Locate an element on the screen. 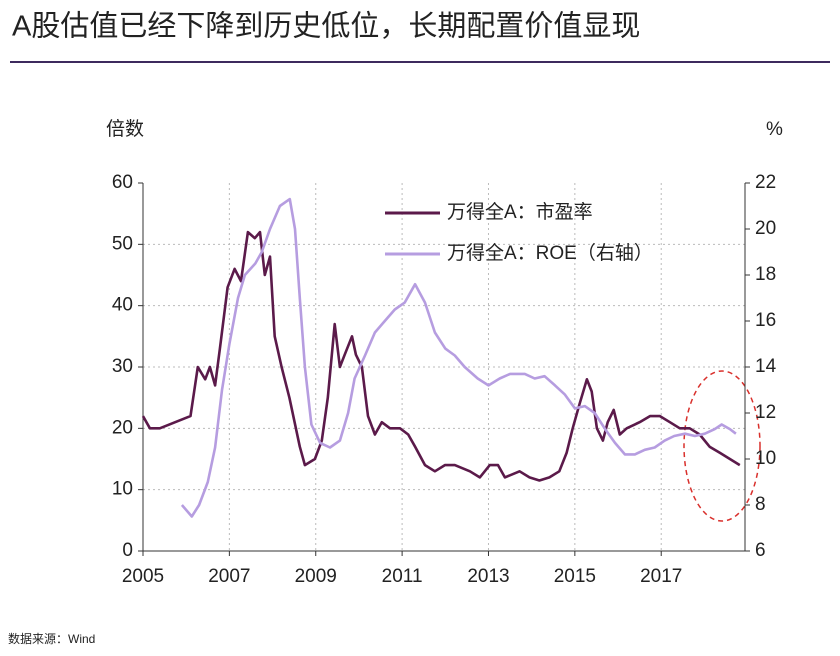 The width and height of the screenshot is (840, 656). x-tick-label: 2005 is located at coordinates (143, 576).